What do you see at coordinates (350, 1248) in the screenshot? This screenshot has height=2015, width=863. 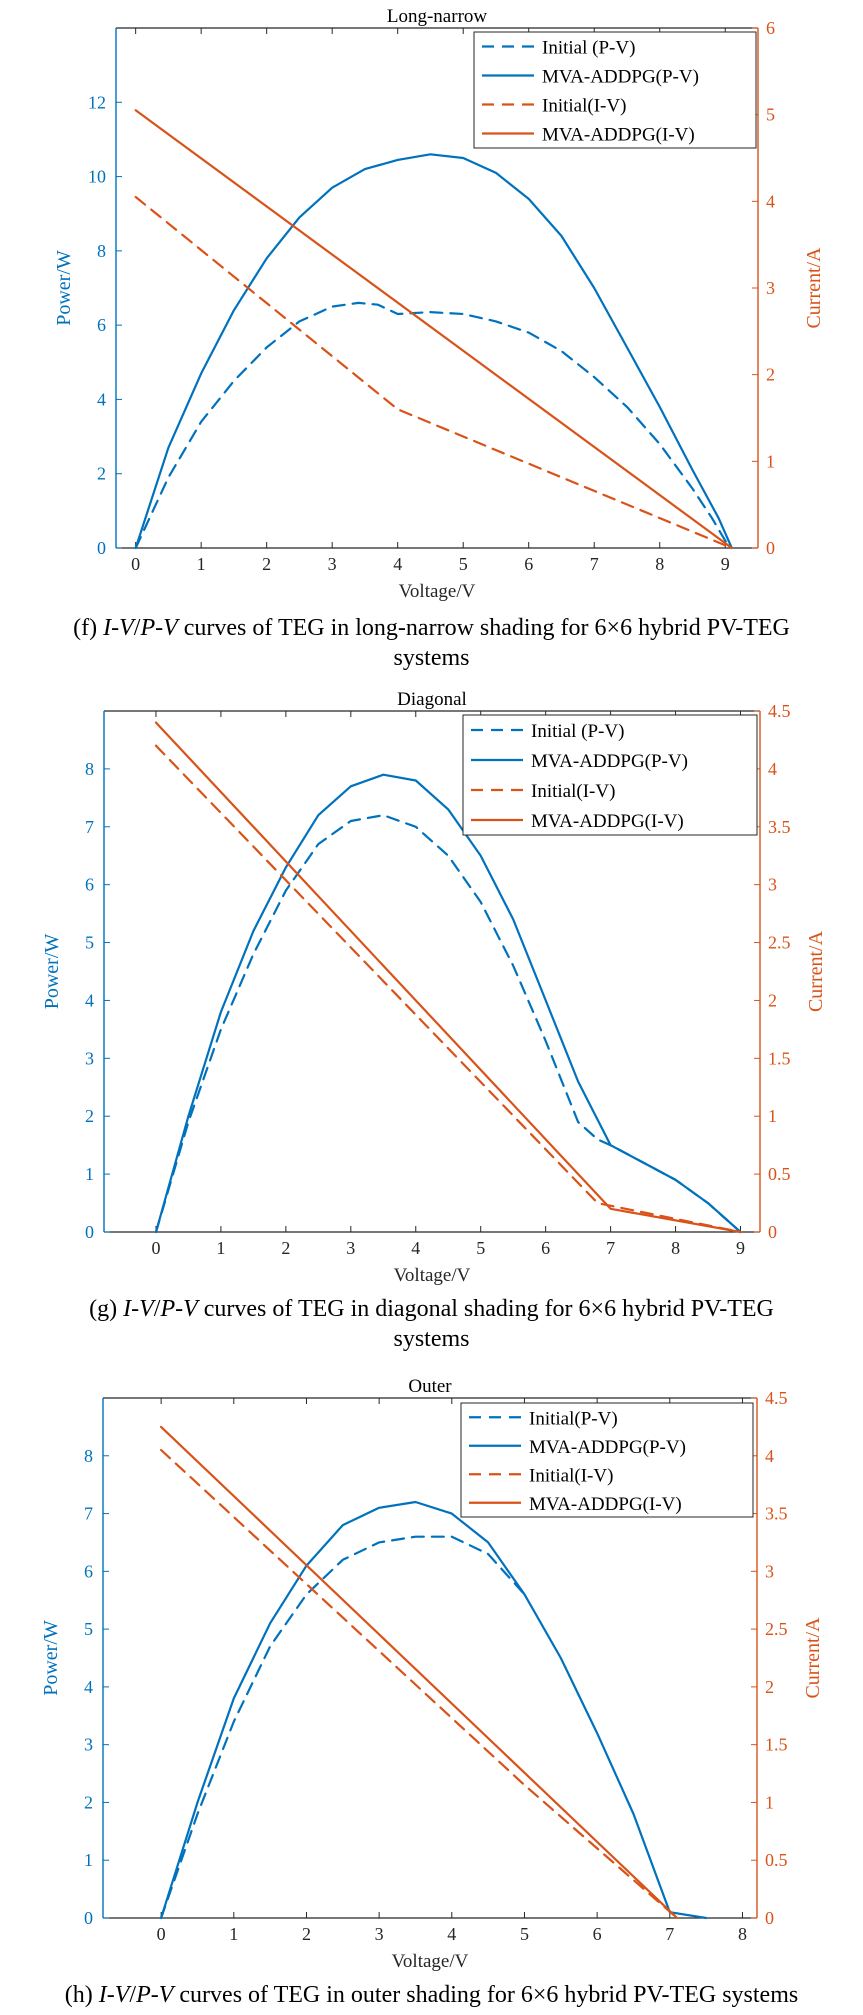 I see `x-tick-label: 3` at bounding box center [350, 1248].